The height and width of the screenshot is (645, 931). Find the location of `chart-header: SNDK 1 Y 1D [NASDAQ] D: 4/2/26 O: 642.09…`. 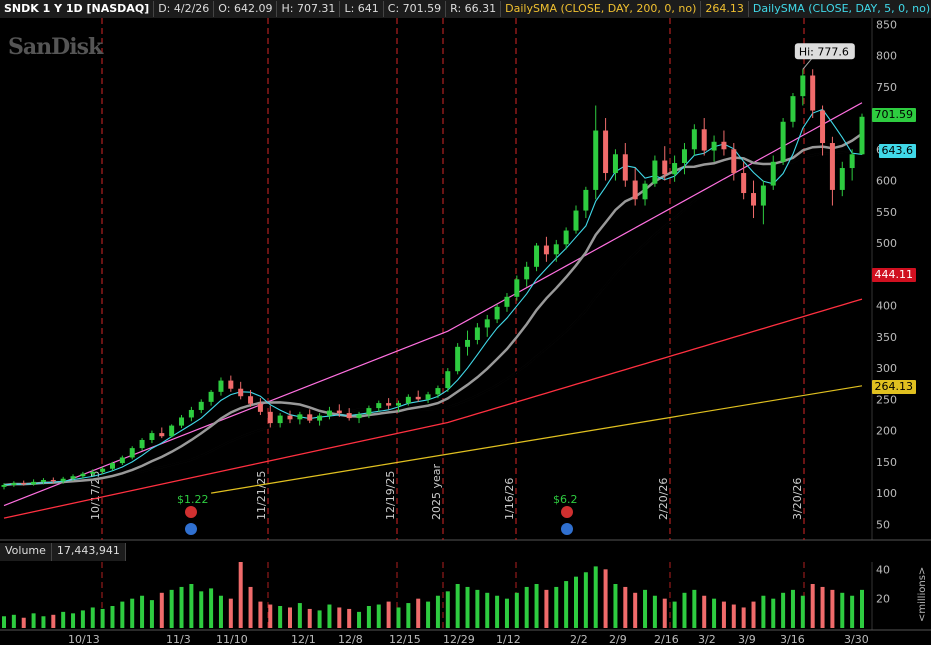

chart-header: SNDK 1 Y 1D [NASDAQ] D: 4/2/26 O: 642.09… is located at coordinates (465, 9).